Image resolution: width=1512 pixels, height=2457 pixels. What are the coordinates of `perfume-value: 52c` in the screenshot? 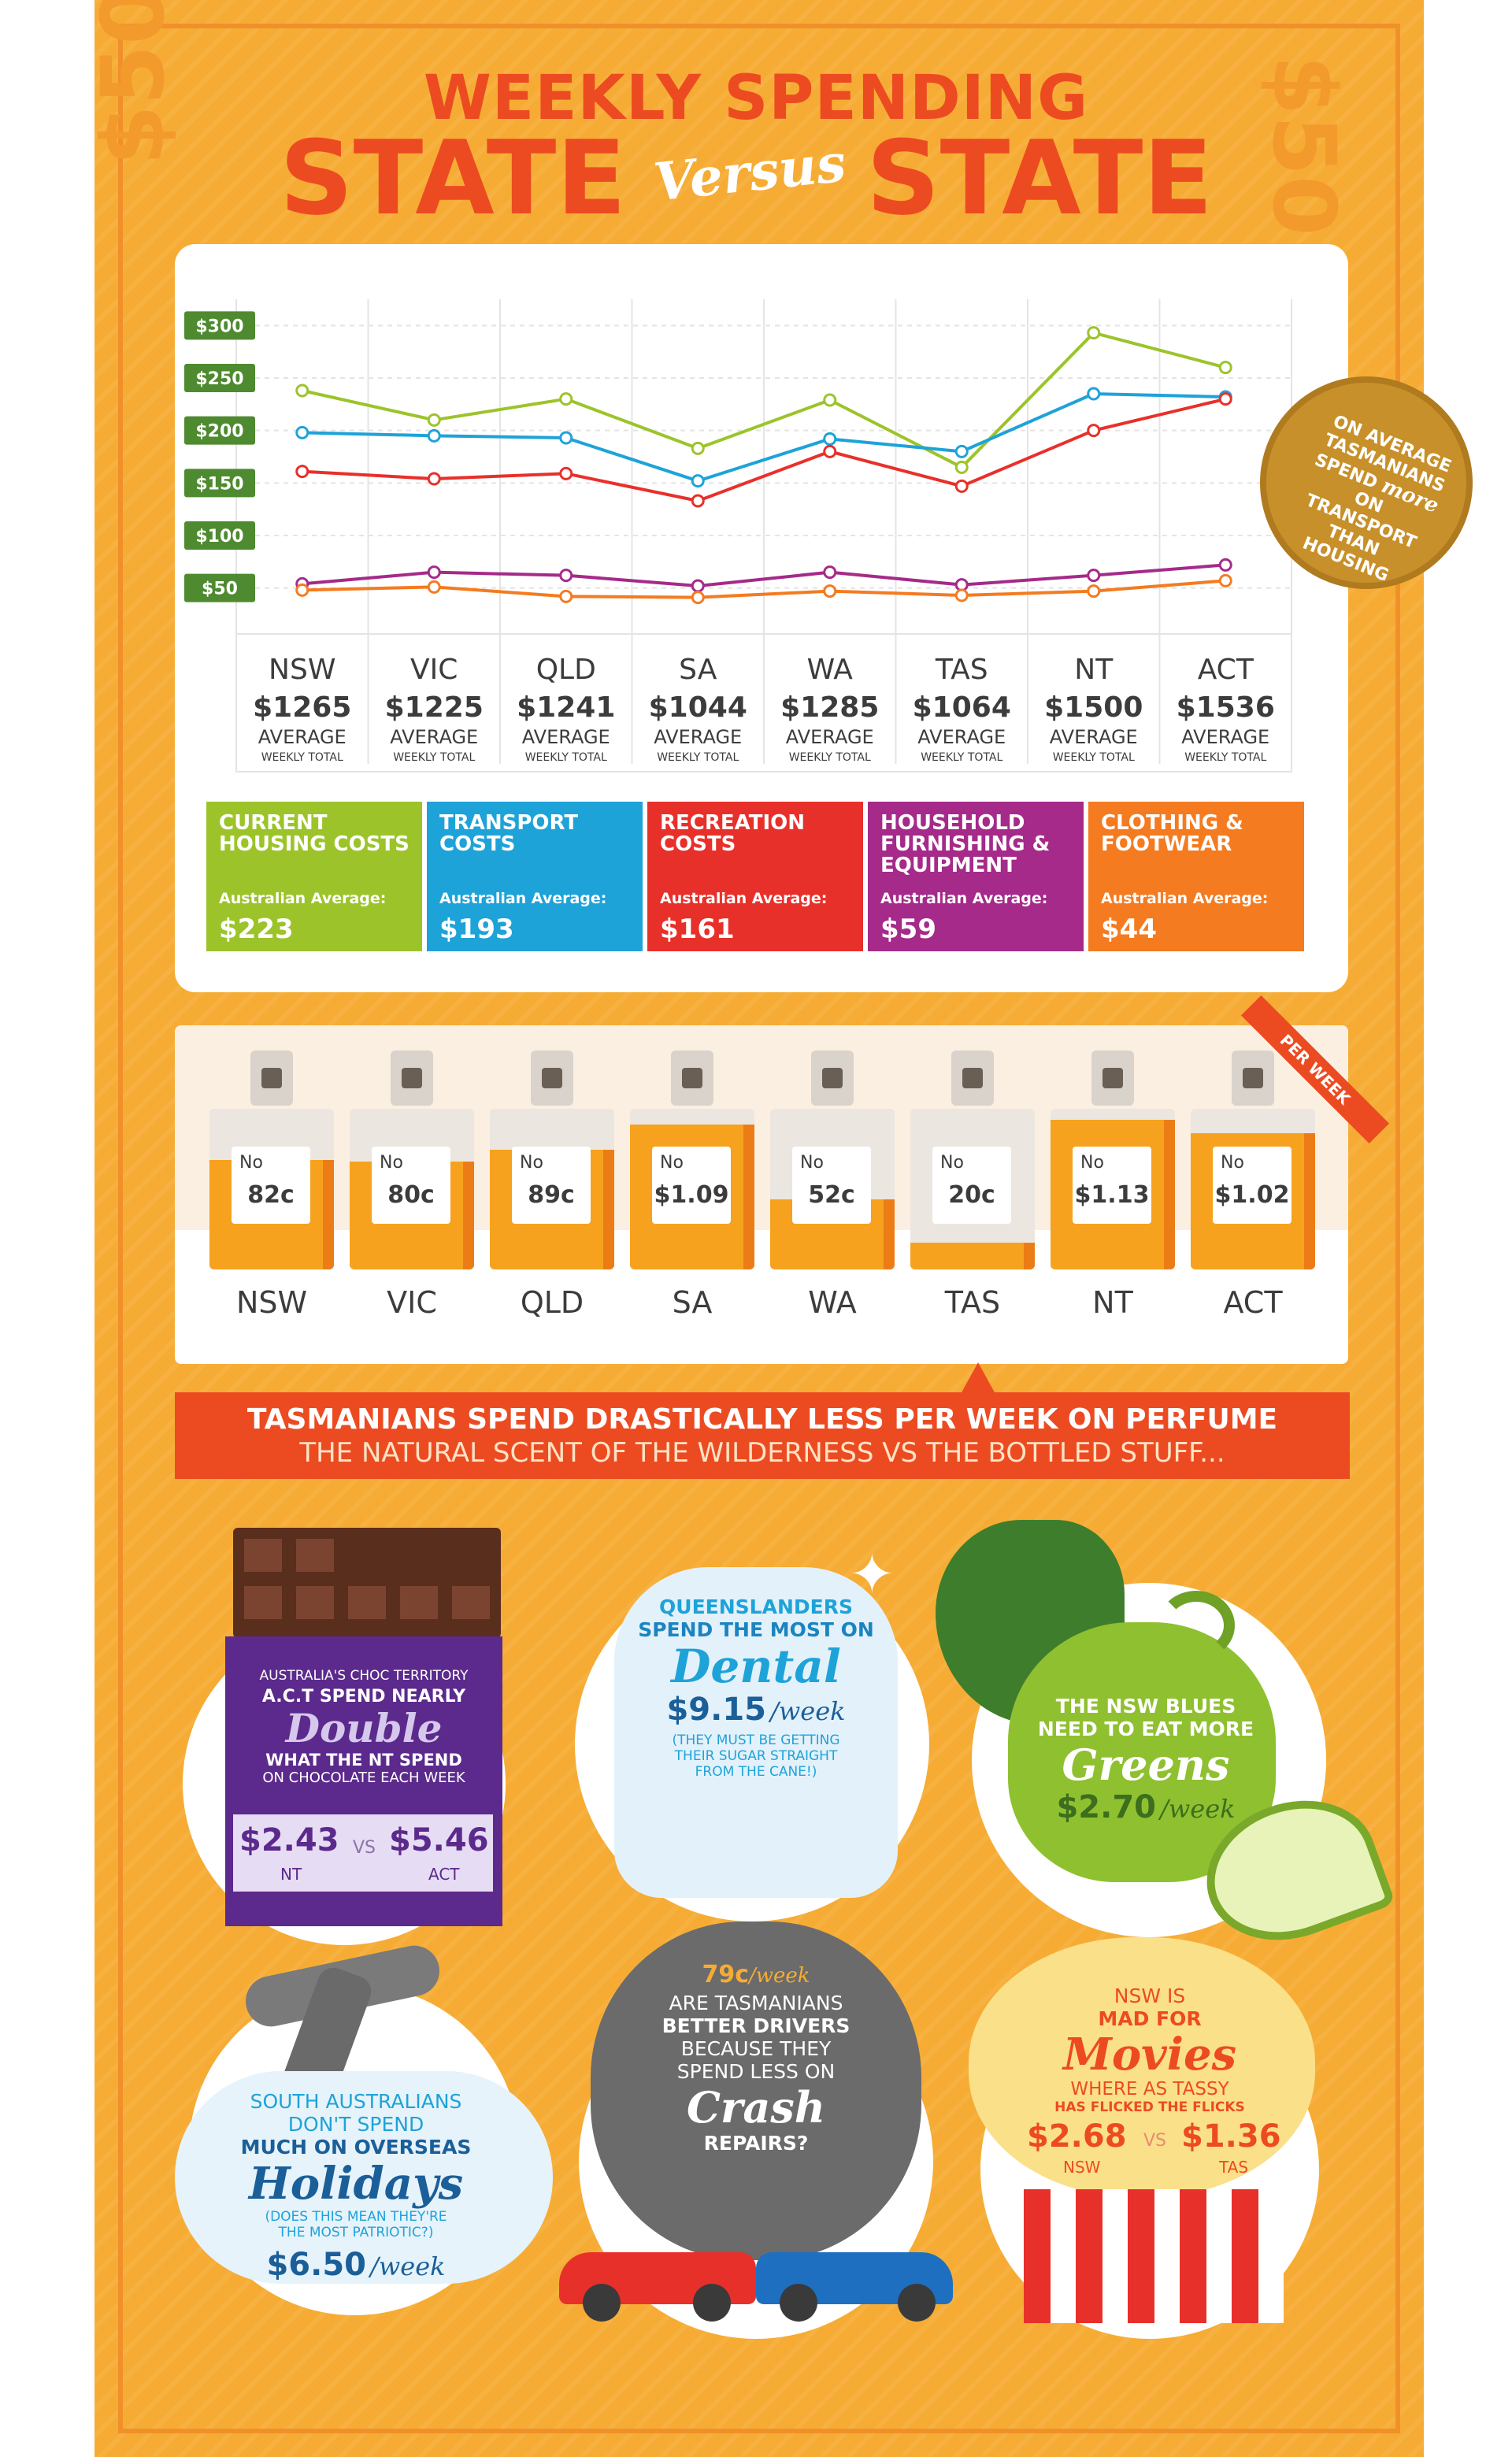 It's located at (831, 1195).